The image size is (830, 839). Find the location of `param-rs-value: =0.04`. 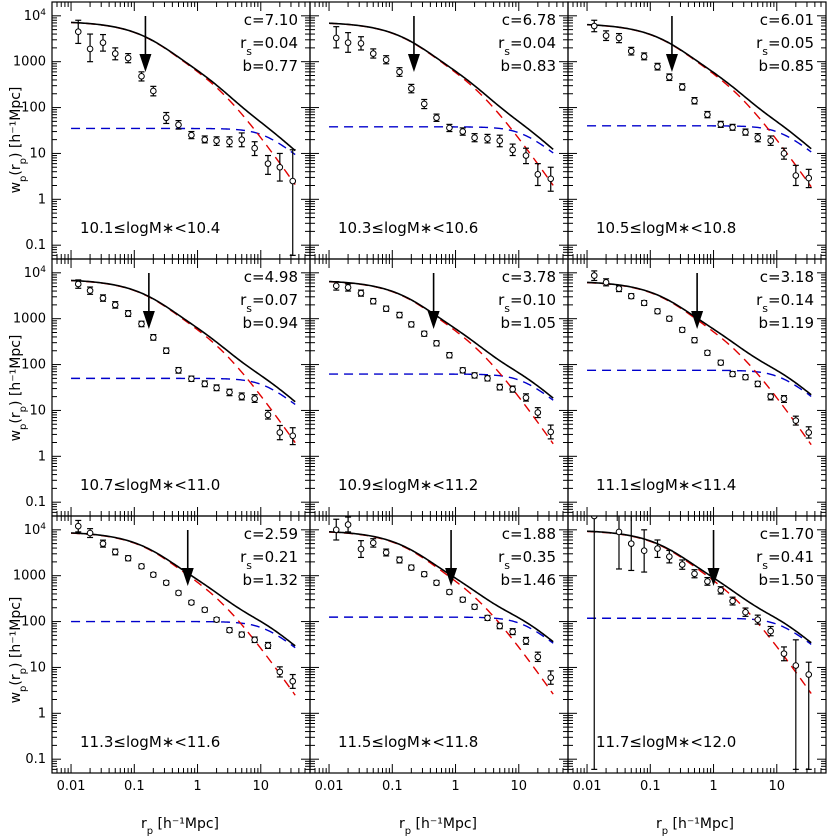

param-rs-value: =0.04 is located at coordinates (275, 43).